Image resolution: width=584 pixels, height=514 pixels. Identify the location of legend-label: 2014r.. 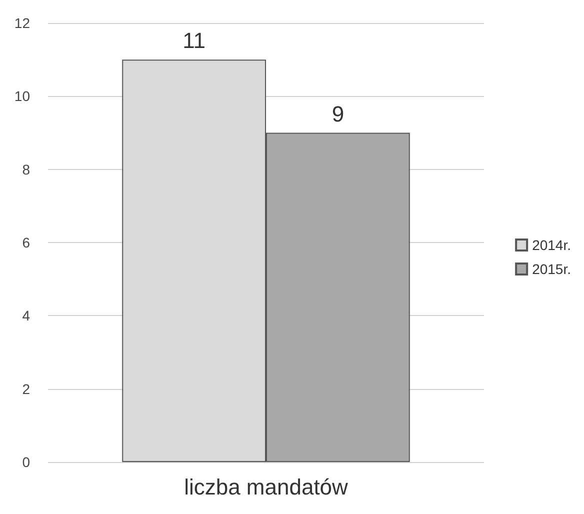
(552, 245).